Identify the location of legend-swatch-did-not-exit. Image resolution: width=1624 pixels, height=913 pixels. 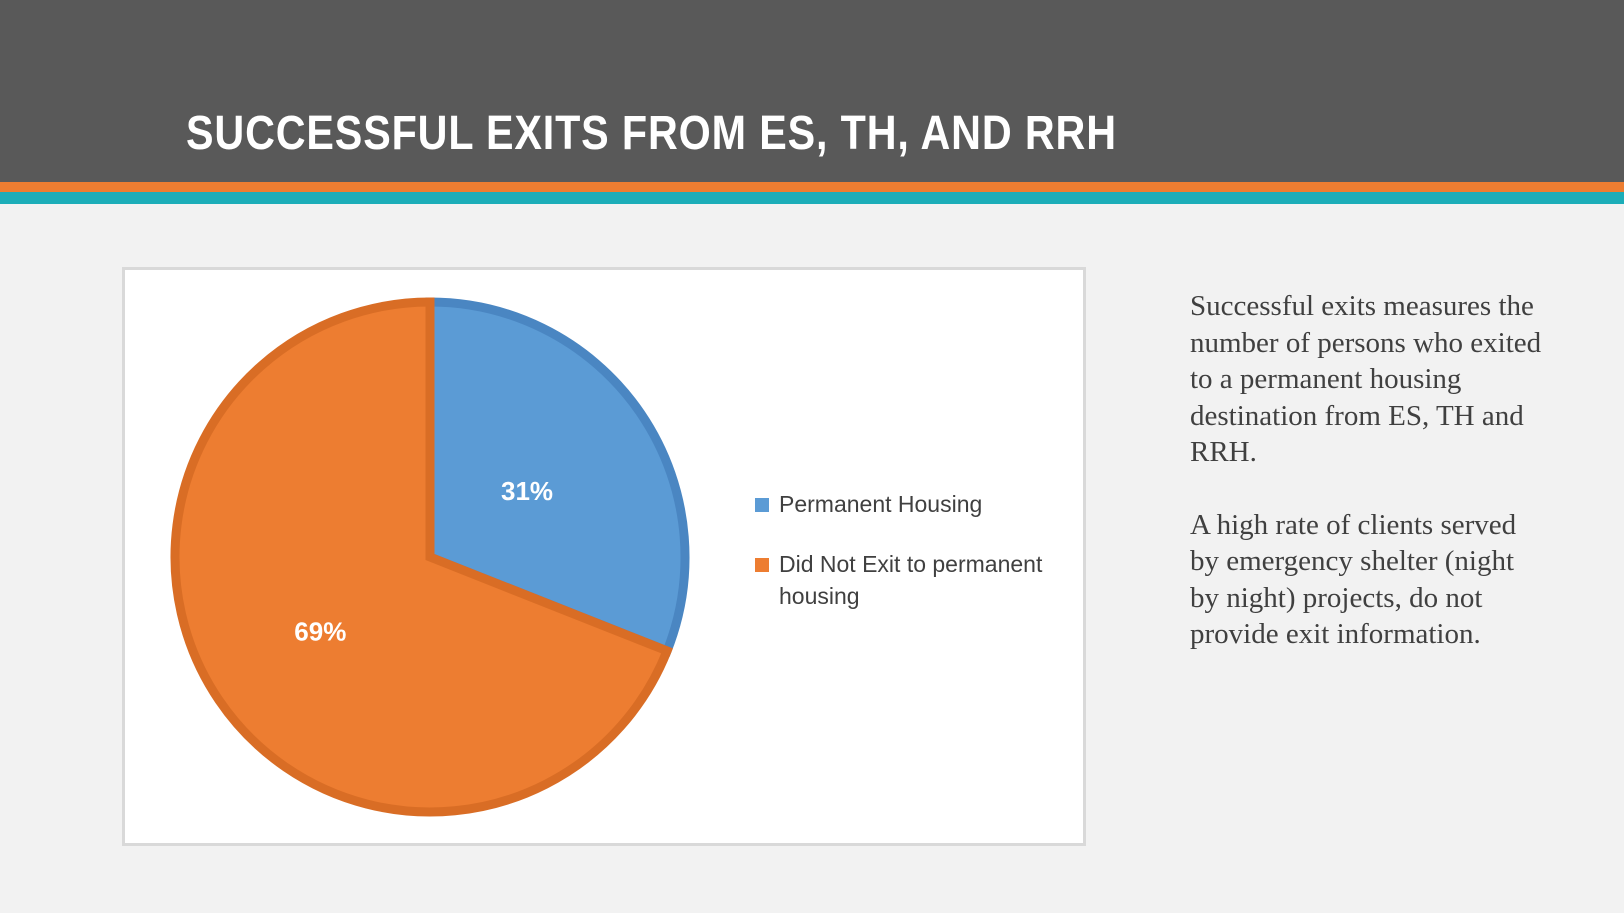
(762, 565).